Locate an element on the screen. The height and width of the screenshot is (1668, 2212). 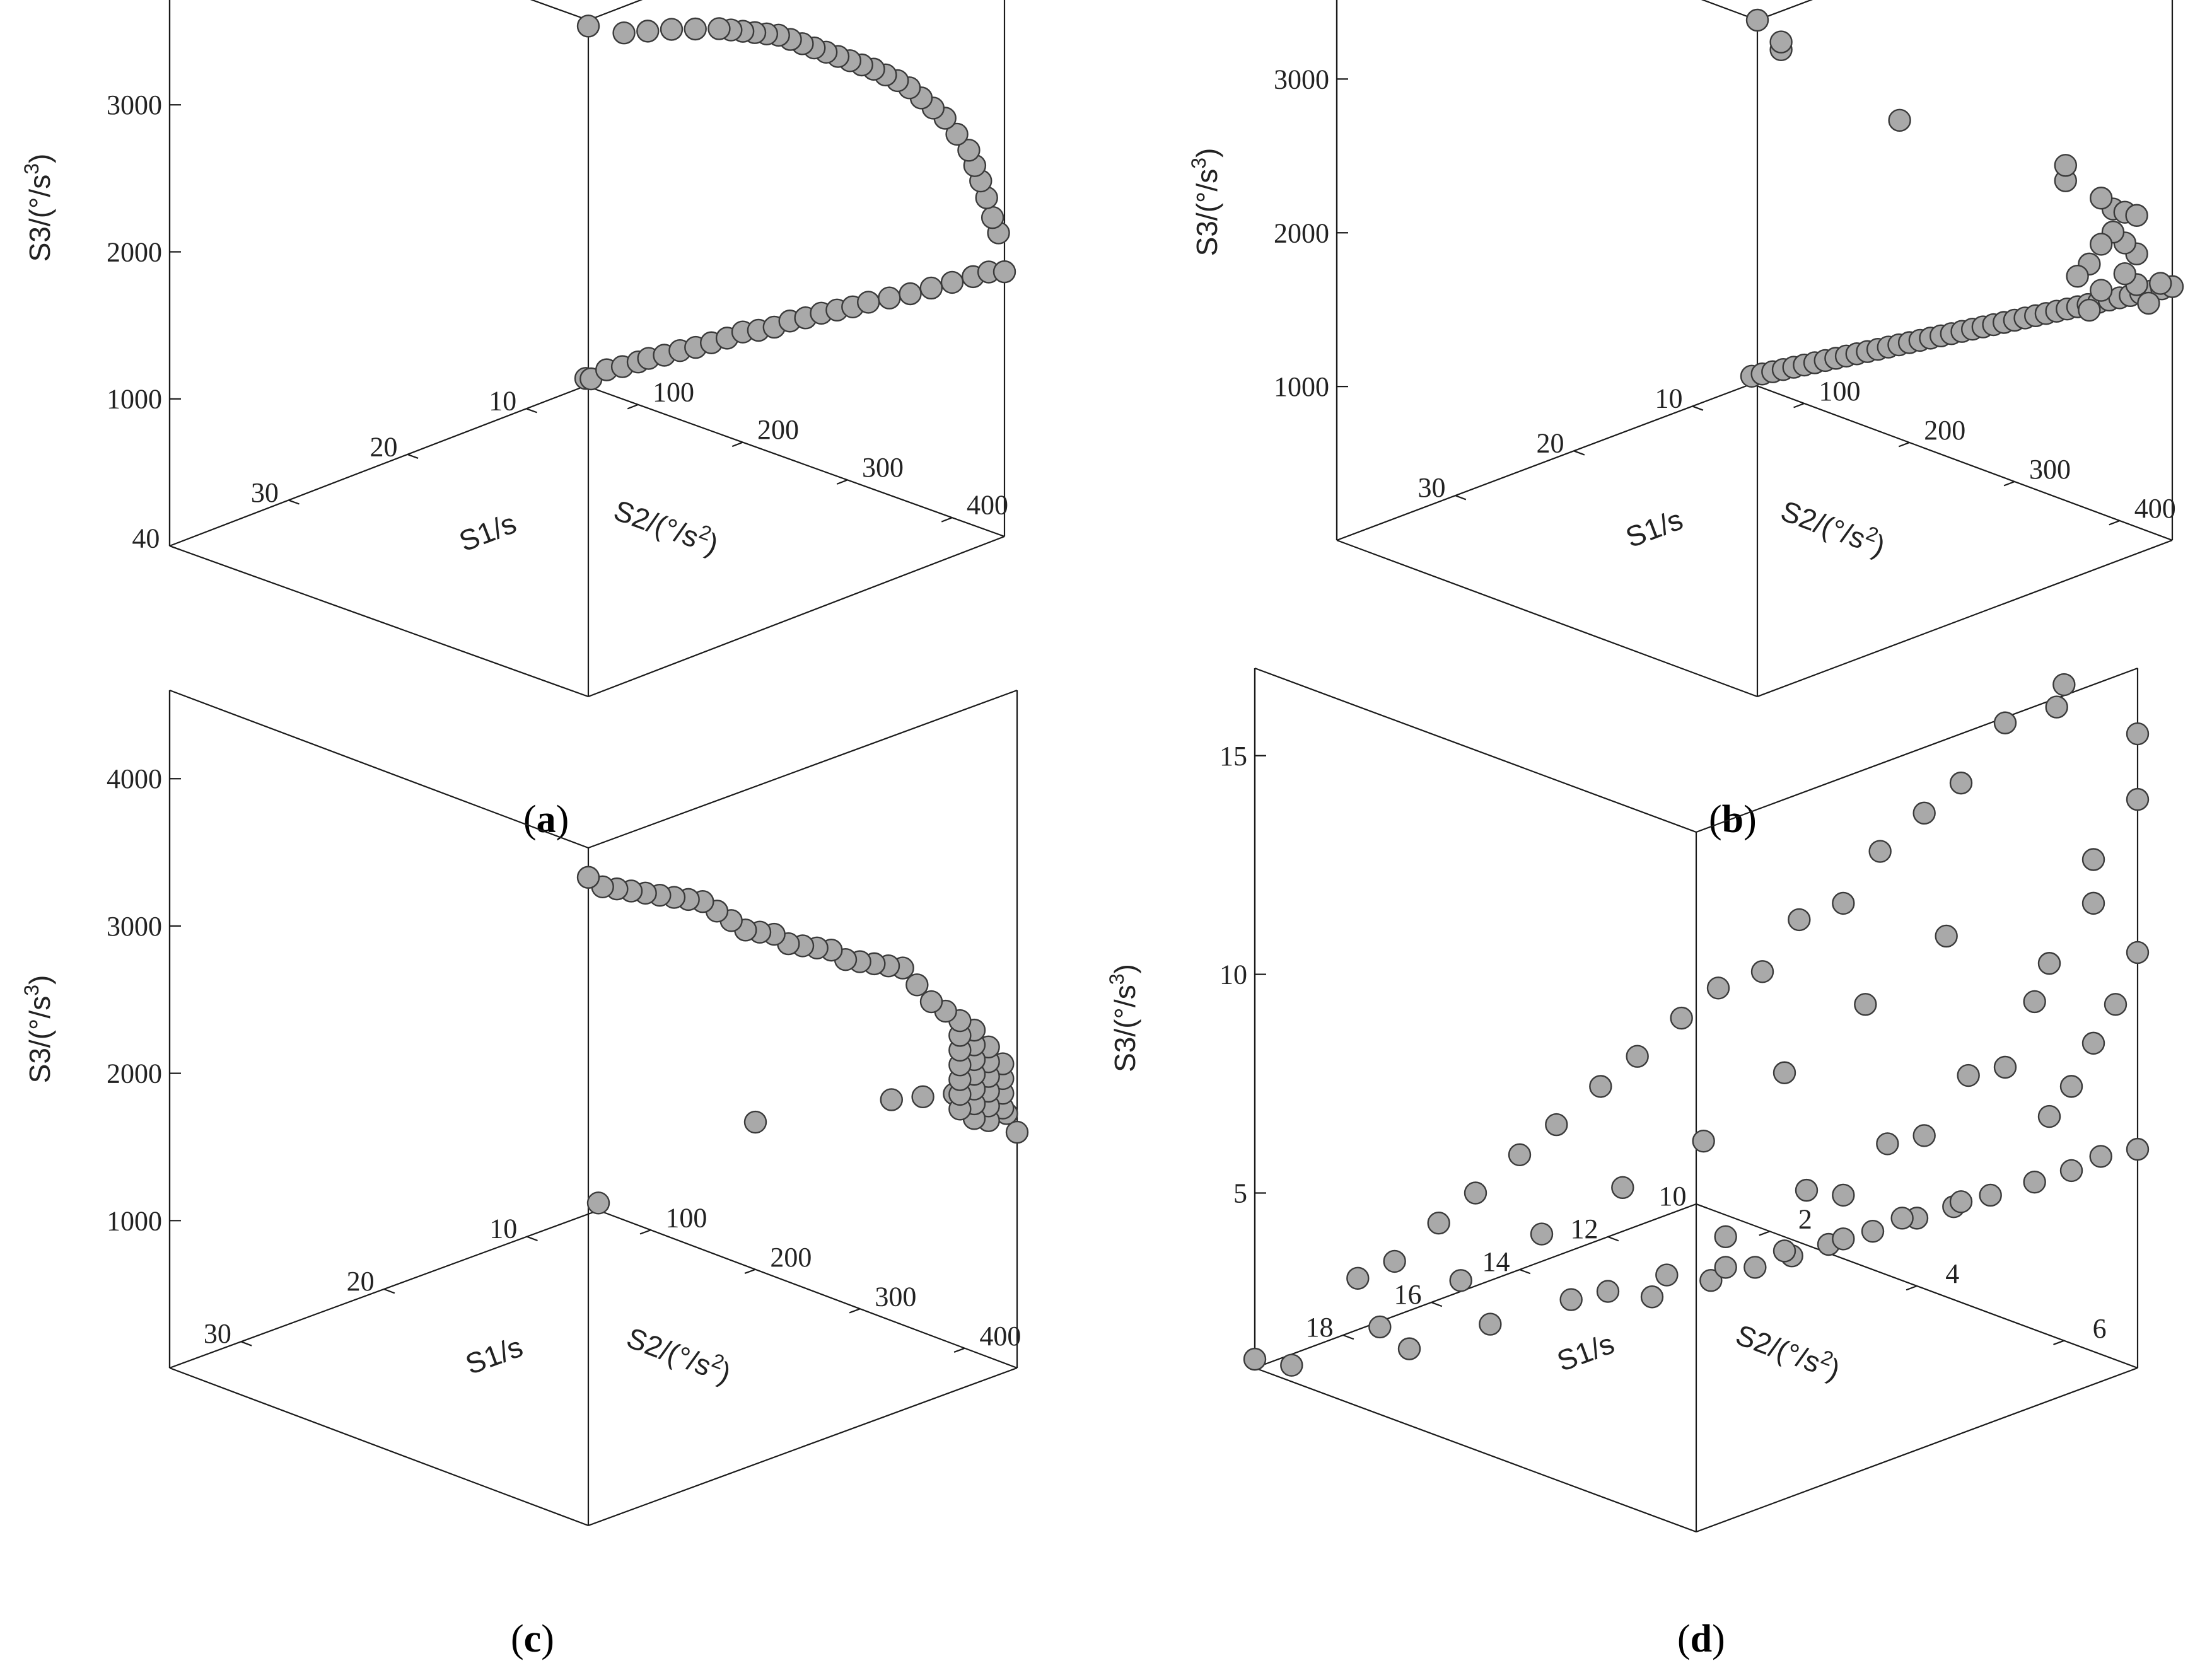
x-axis-line is located at coordinates (1475, 1286).